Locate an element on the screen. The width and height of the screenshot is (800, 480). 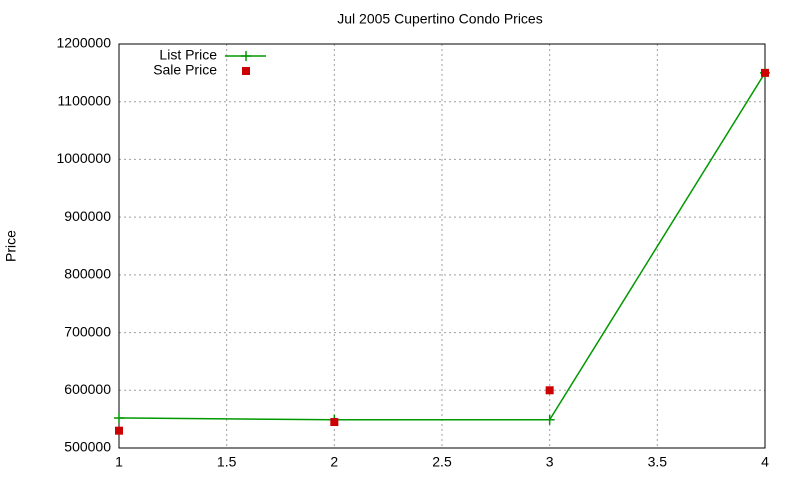
y-tick-label: 800000 is located at coordinates (87, 274).